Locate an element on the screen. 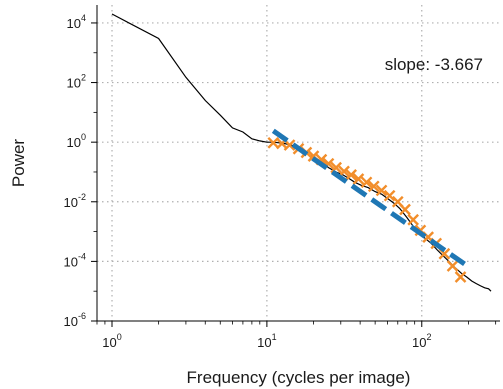  slope-annotation: slope: -3.667 is located at coordinates (434, 64).